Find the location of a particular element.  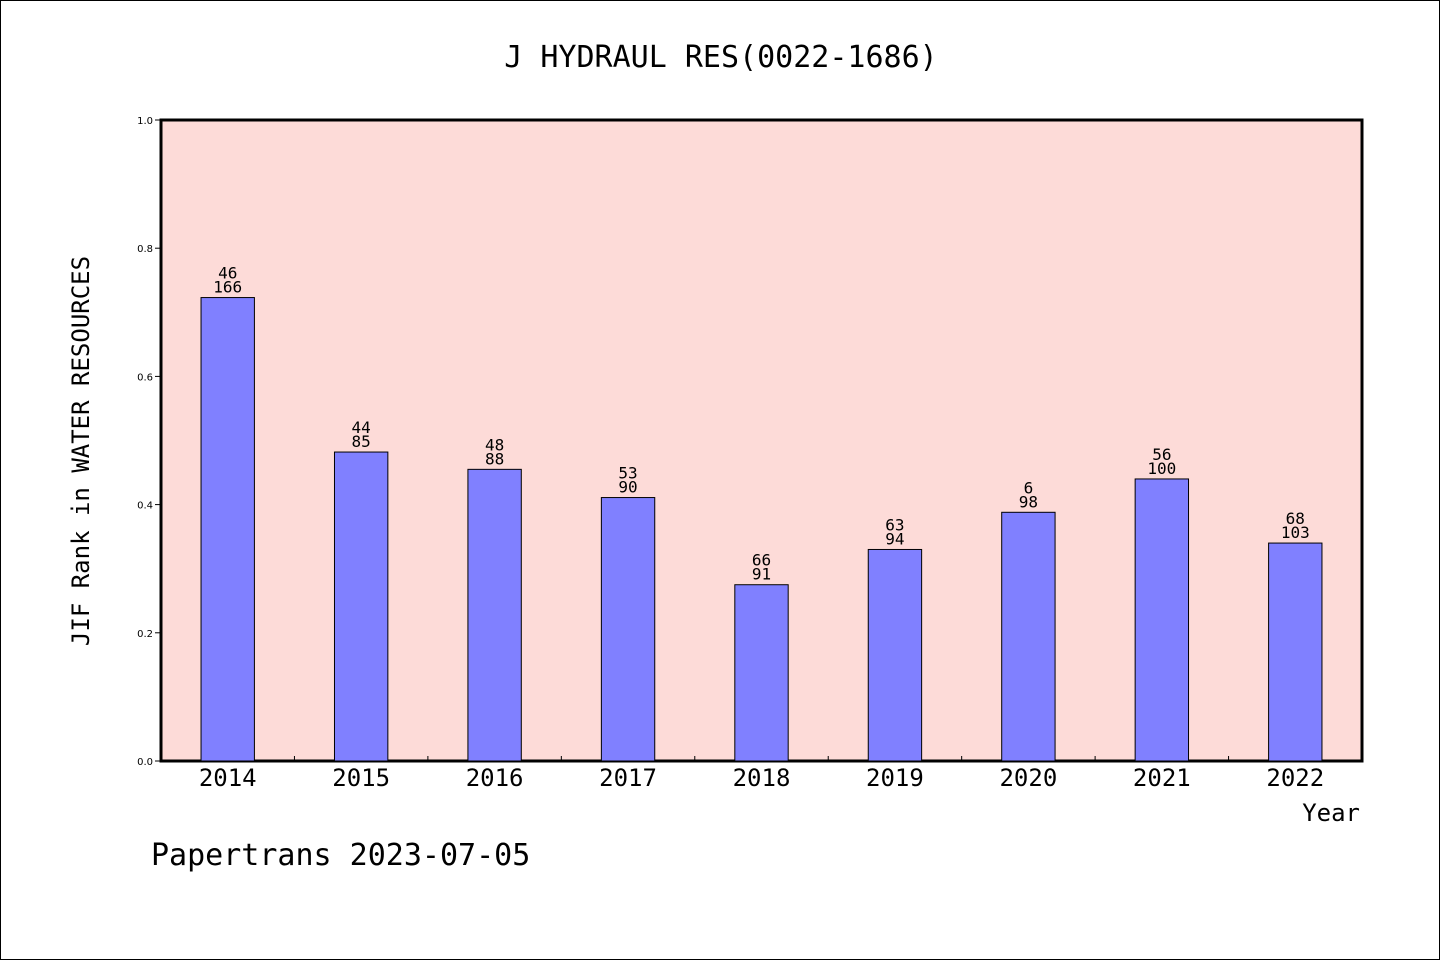

bar-total-label: 103 is located at coordinates (1295, 532).